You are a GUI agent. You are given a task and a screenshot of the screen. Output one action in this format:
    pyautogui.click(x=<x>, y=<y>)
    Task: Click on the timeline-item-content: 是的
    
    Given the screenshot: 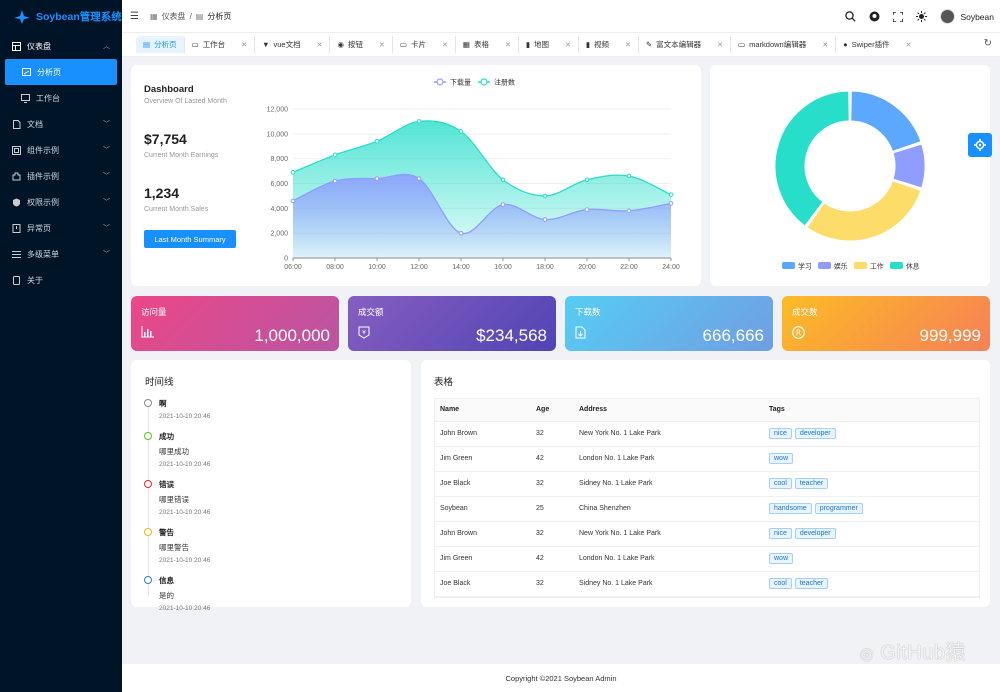 What is the action you would take?
    pyautogui.click(x=166, y=595)
    